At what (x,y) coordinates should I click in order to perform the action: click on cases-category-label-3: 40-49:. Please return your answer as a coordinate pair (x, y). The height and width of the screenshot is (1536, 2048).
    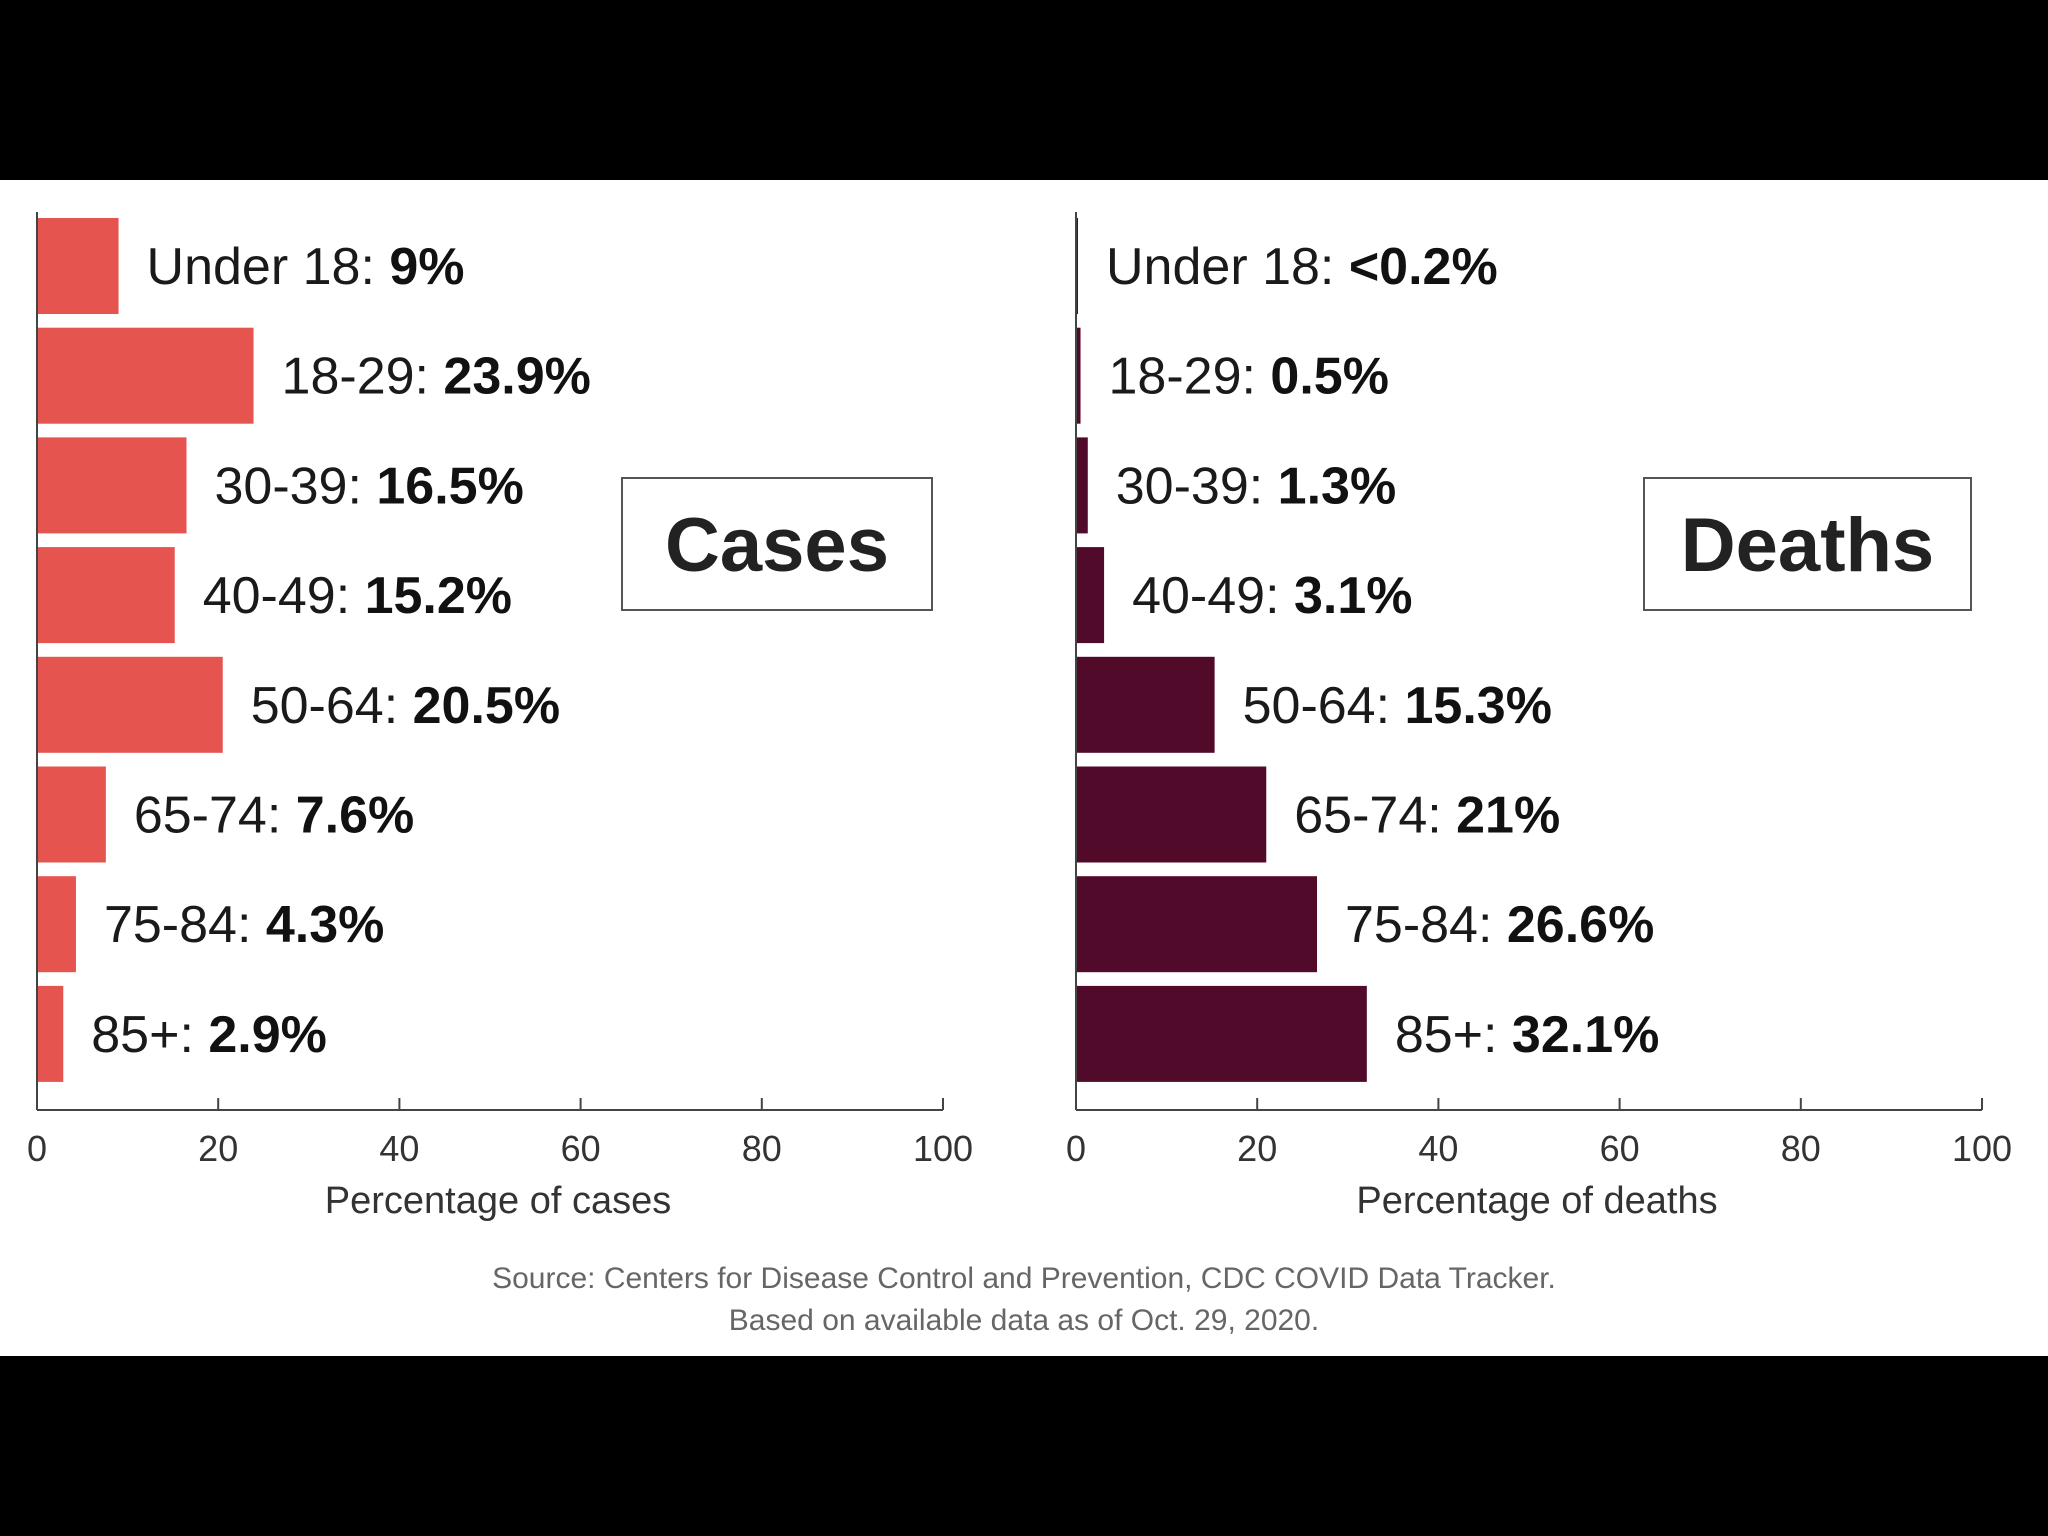
    Looking at the image, I should click on (284, 596).